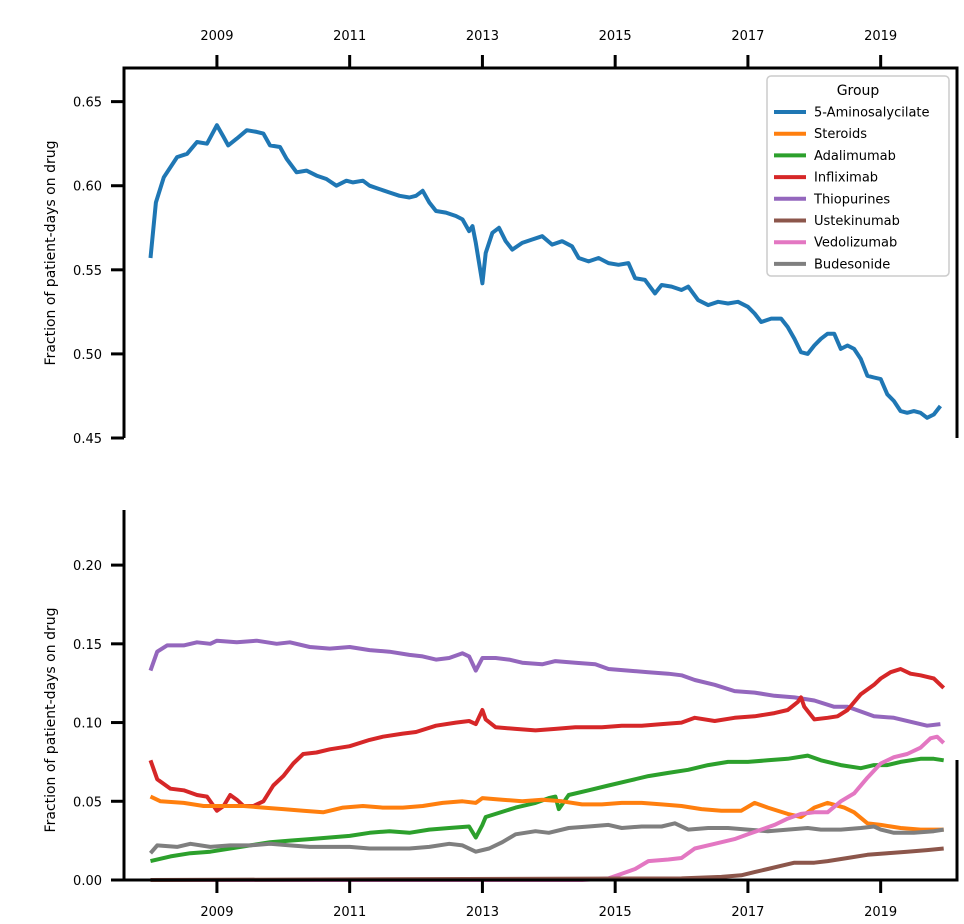 This screenshot has width=964, height=924. What do you see at coordinates (846, 178) in the screenshot?
I see `legend-label: Infliximab` at bounding box center [846, 178].